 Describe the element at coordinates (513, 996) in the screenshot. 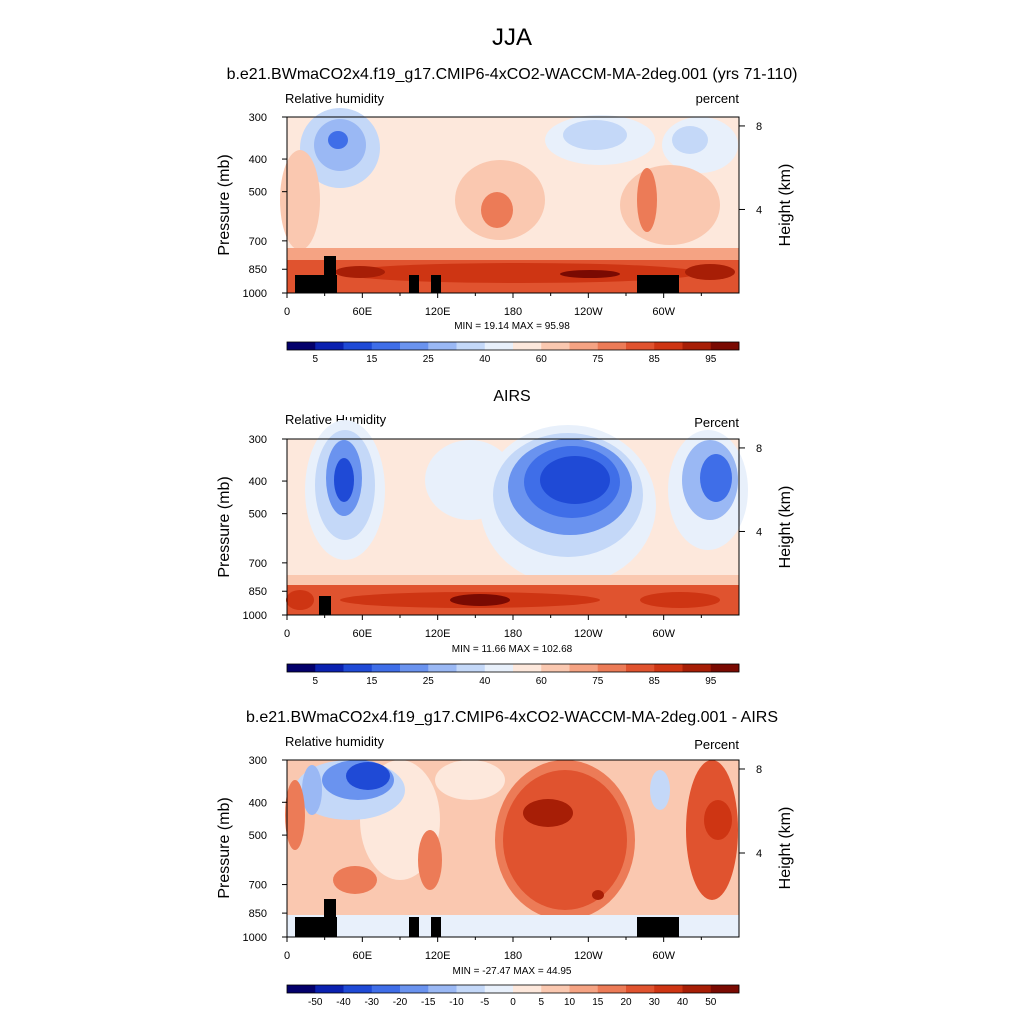

I see `panel-3-colorbar: -50 -40 -30 -20 -15 -10 -5 0 5 10 15 20 30 40 50` at that location.